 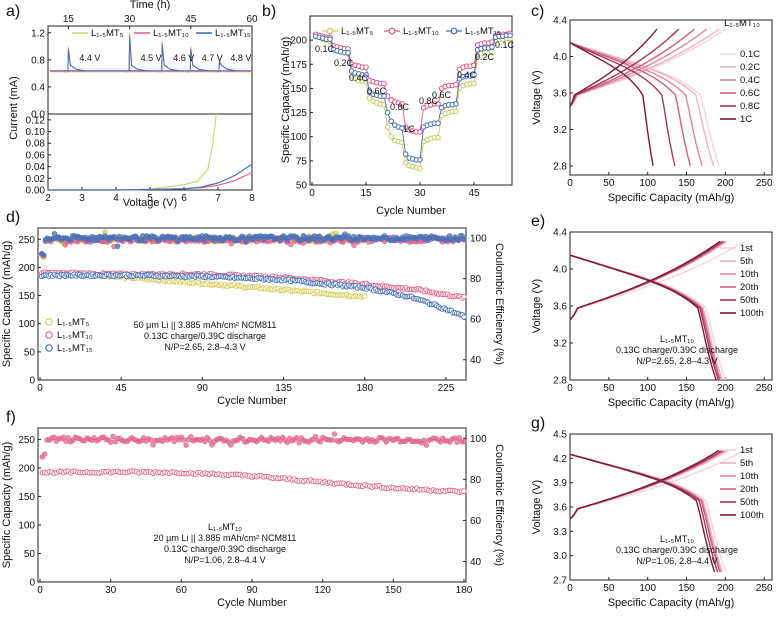 I want to click on x-tick-label-c: 50, so click(x=609, y=183).